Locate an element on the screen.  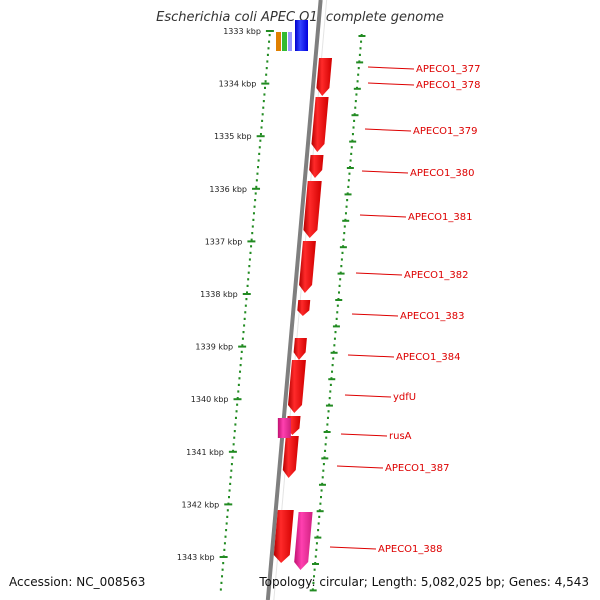
gene-label-APECO1_379: APECO1_379 is located at coordinates (445, 131).